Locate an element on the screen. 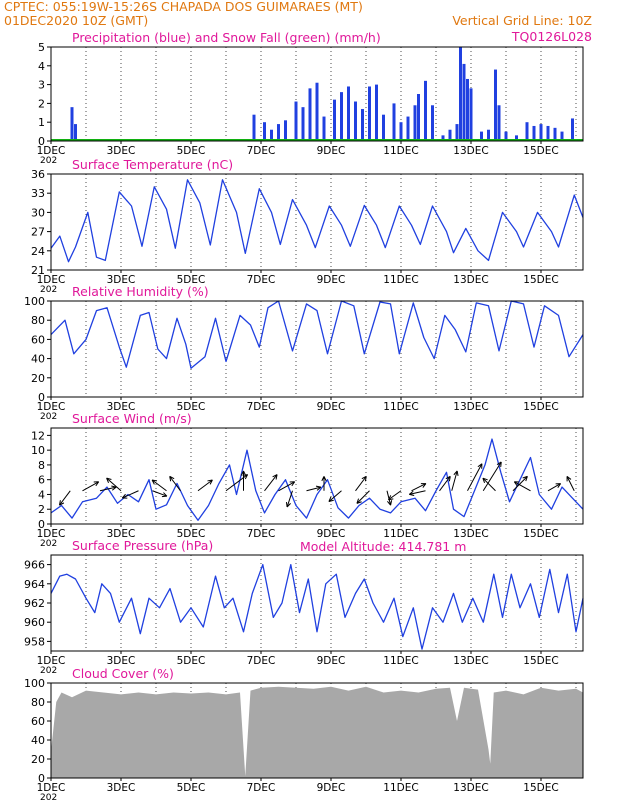 Image resolution: width=618 pixels, height=800 pixels. y-tick-label: 27 is located at coordinates (38, 232).